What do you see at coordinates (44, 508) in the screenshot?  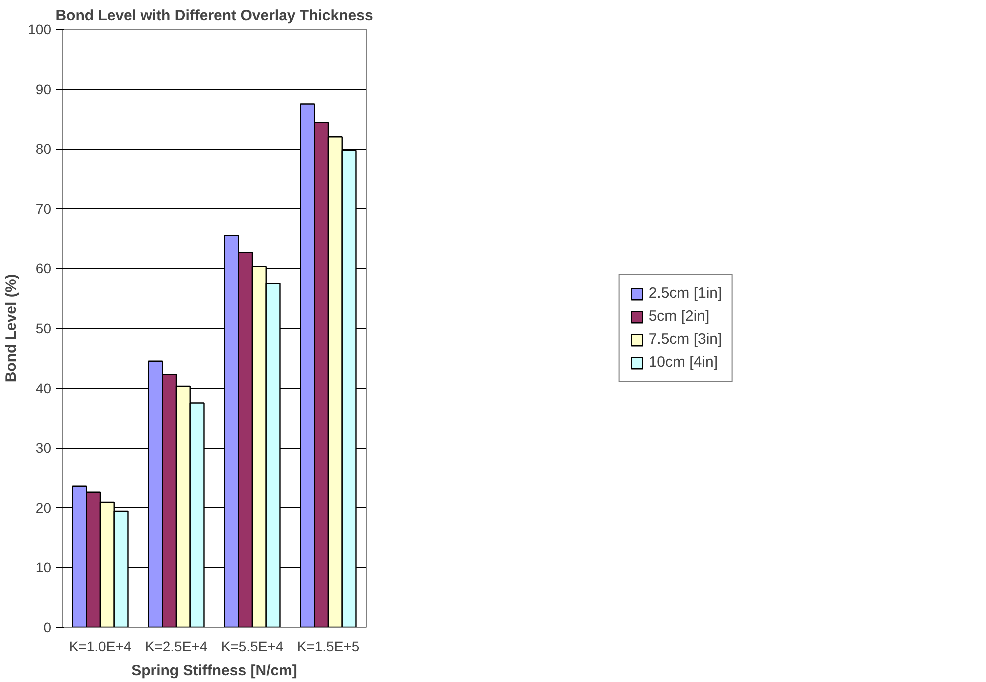 I see `y-tick-label: 20` at bounding box center [44, 508].